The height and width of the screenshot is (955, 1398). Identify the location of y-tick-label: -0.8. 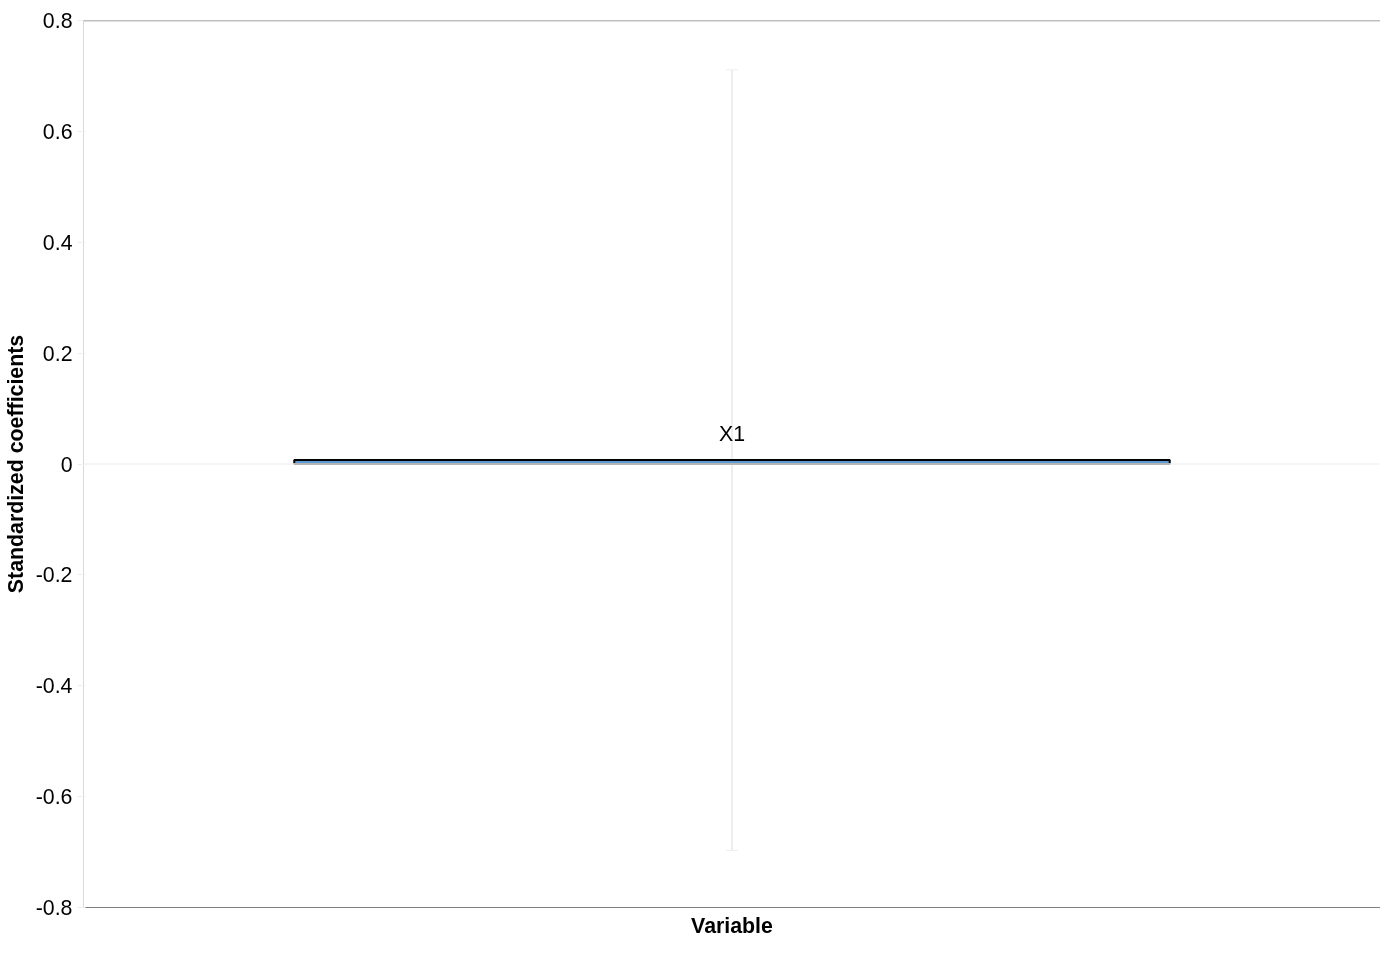
(54, 908).